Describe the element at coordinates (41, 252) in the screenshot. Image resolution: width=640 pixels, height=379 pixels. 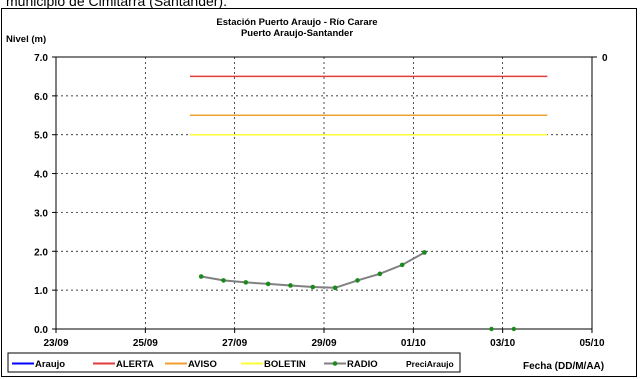
I see `y-tick-label: 2.0` at that location.